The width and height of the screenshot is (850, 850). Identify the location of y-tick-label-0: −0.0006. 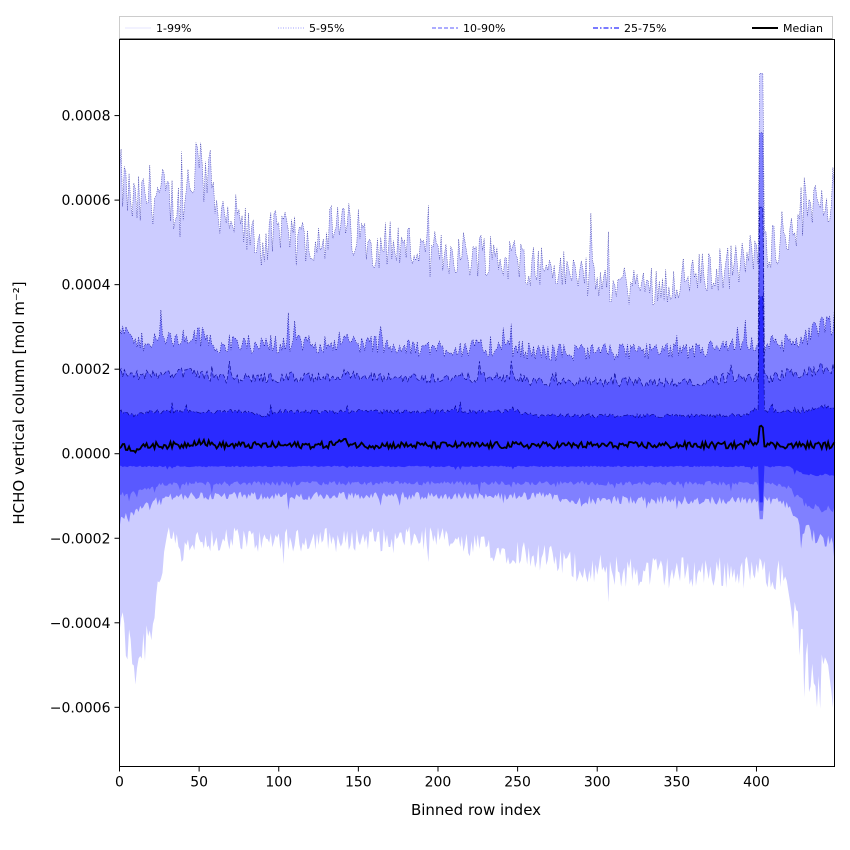
(80, 708).